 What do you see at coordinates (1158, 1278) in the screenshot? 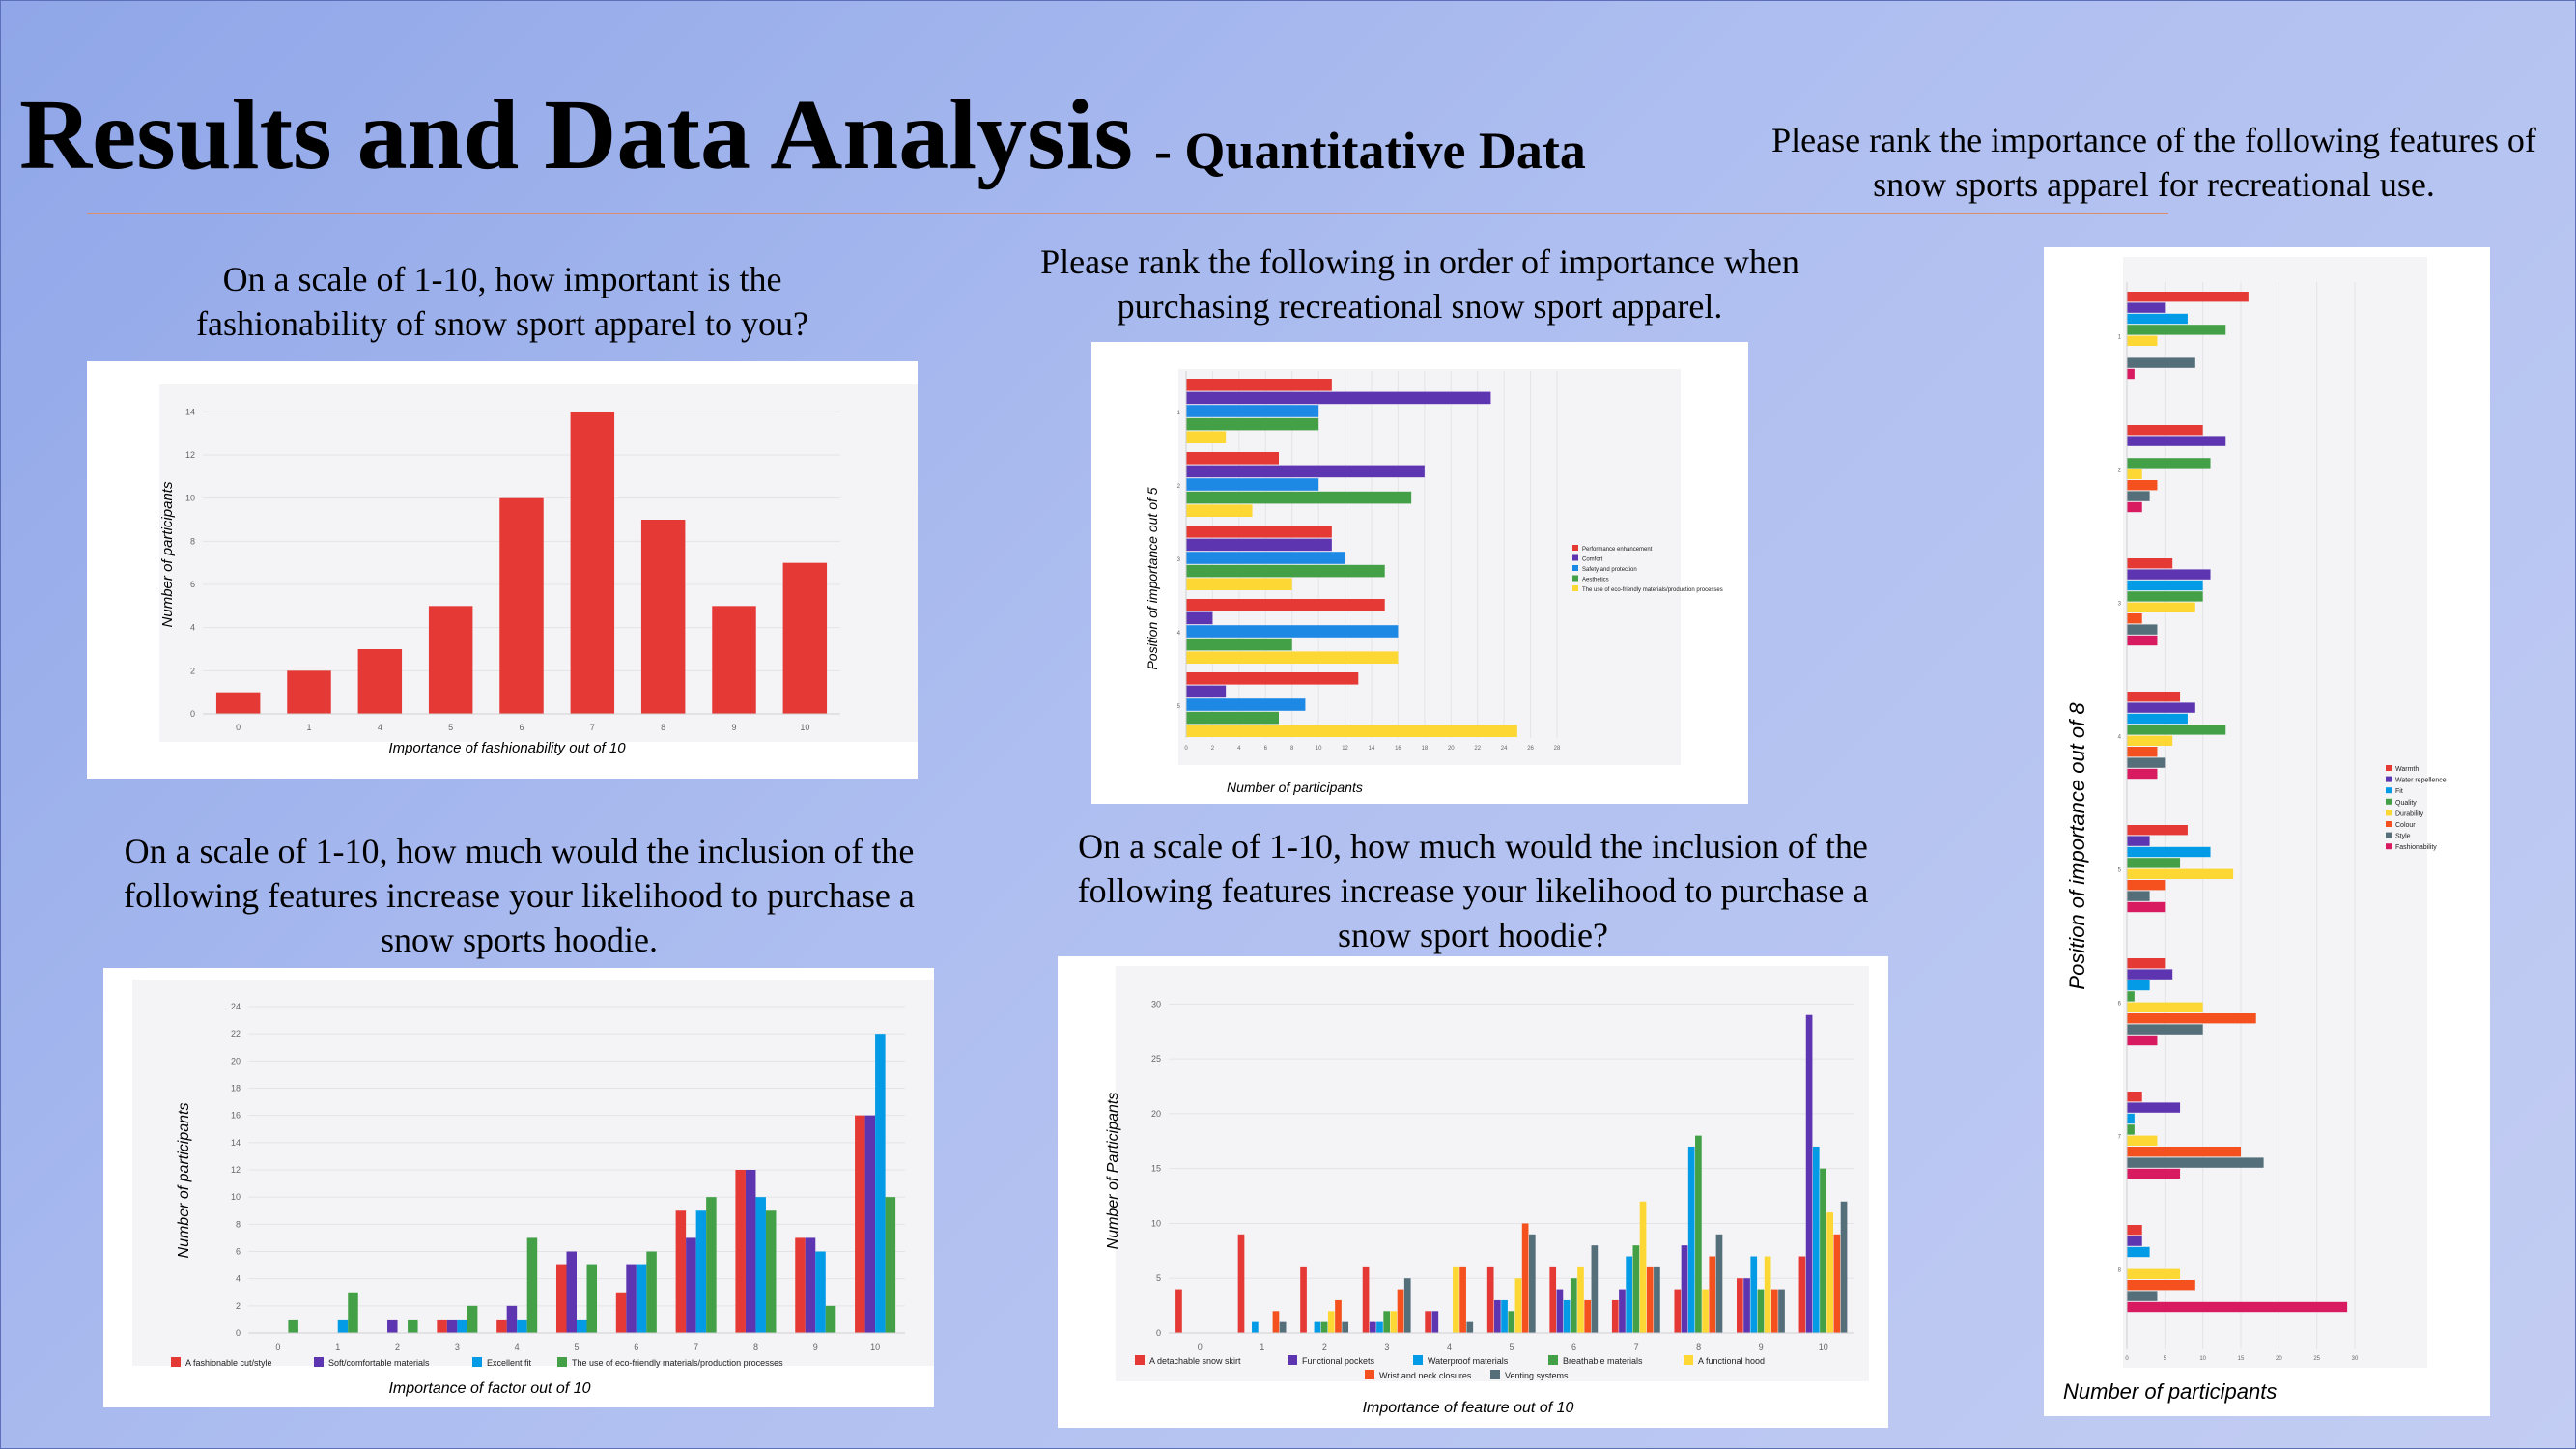
I see `y-tick-label: 5` at bounding box center [1158, 1278].